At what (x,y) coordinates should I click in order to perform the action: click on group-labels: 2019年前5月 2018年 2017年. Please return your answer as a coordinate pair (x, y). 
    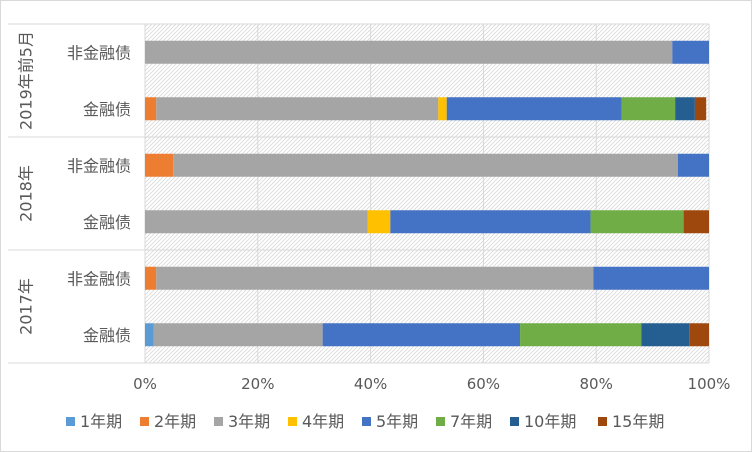
    Looking at the image, I should click on (26, 183).